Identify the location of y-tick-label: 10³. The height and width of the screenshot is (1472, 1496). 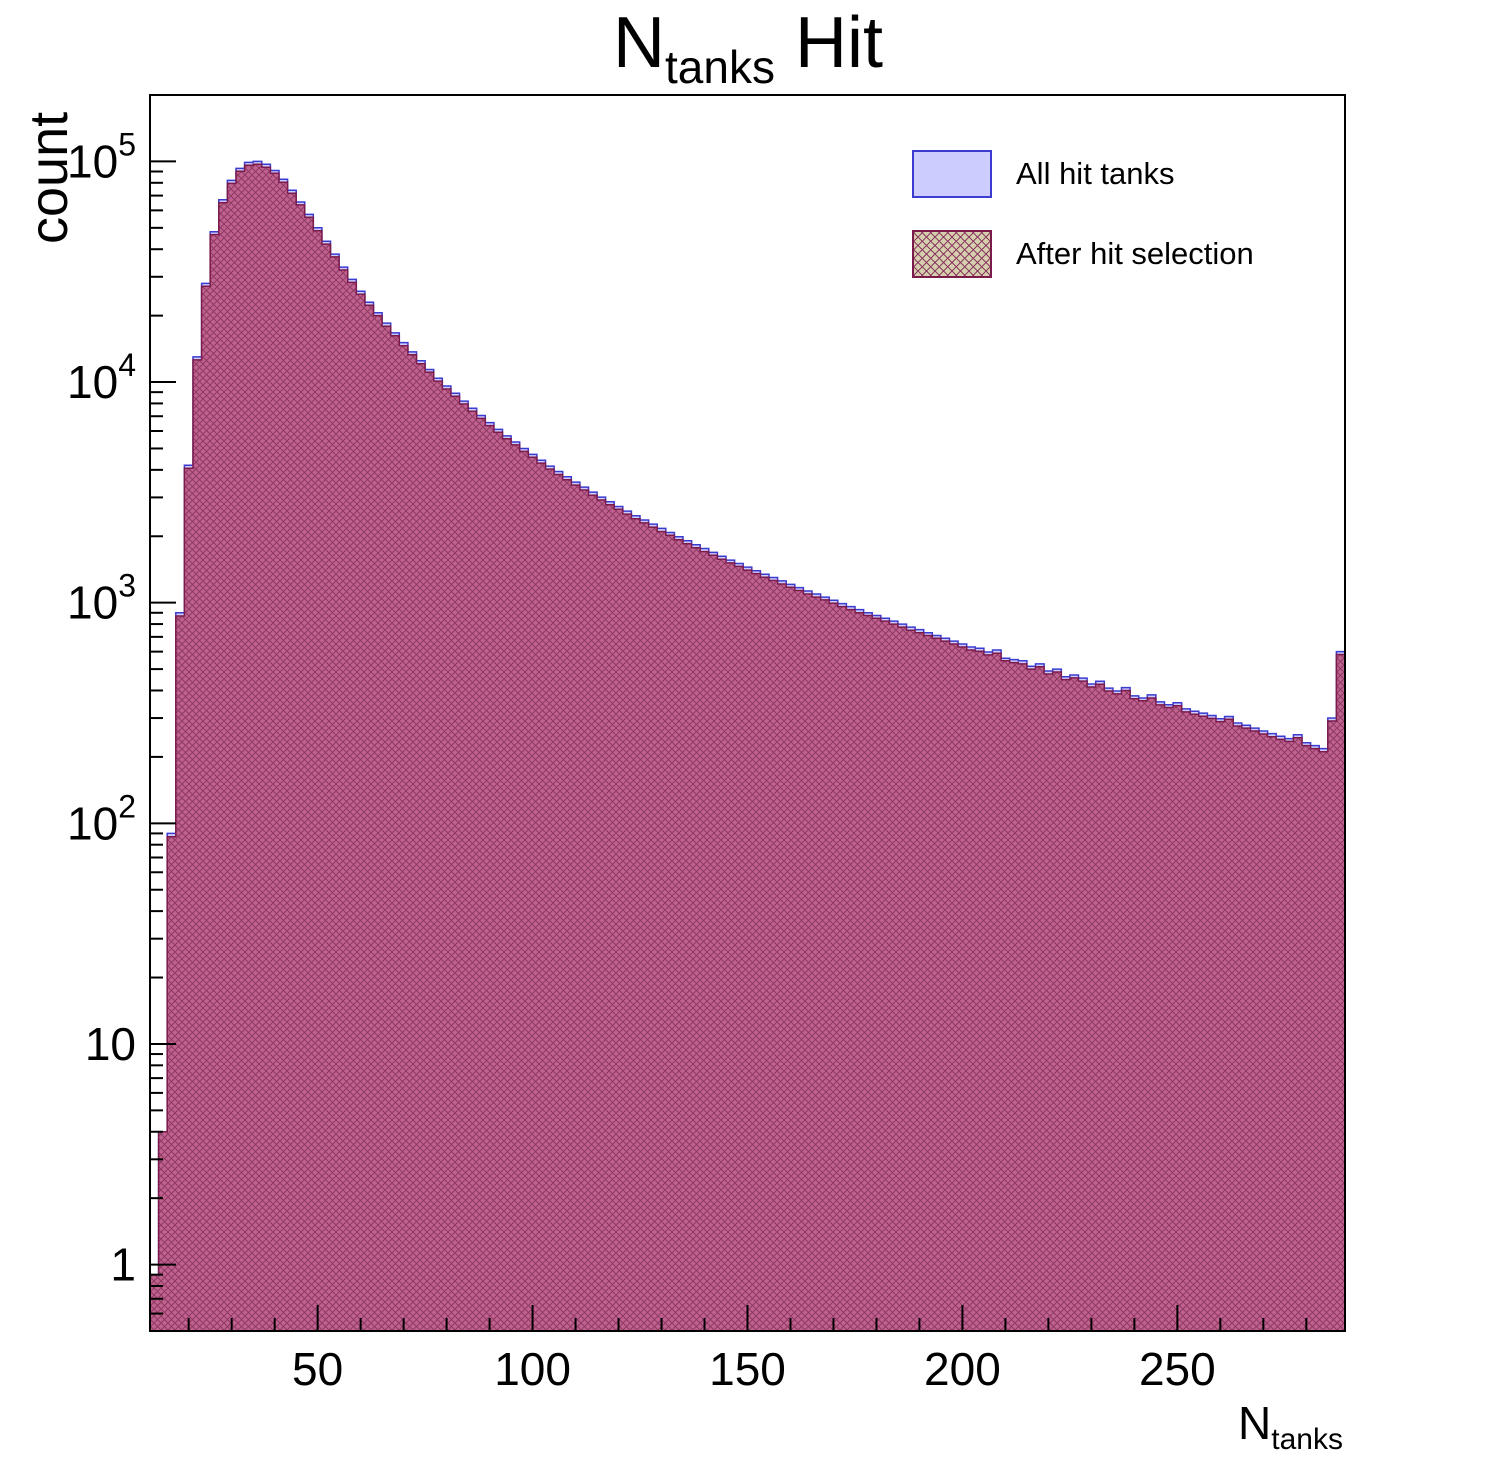
(101, 598).